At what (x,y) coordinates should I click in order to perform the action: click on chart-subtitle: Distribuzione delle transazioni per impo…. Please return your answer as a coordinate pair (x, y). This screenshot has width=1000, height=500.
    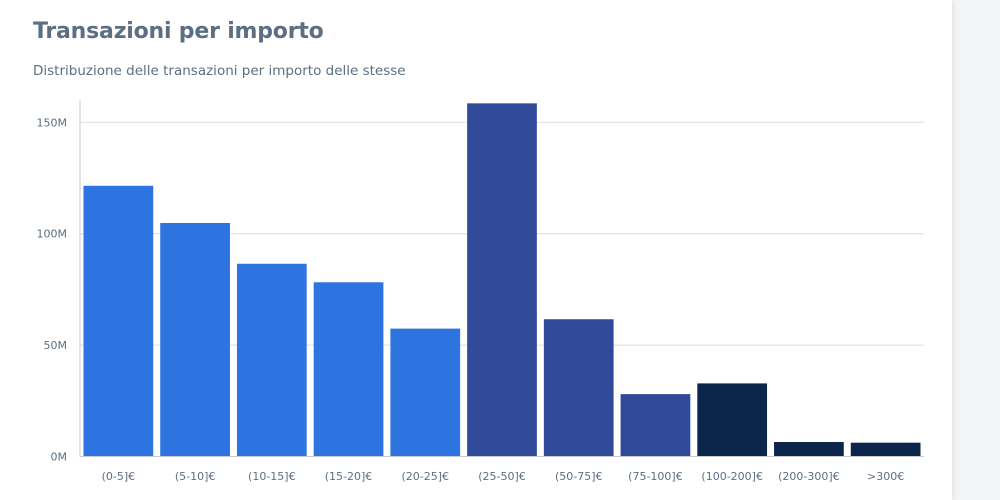
    Looking at the image, I should click on (219, 71).